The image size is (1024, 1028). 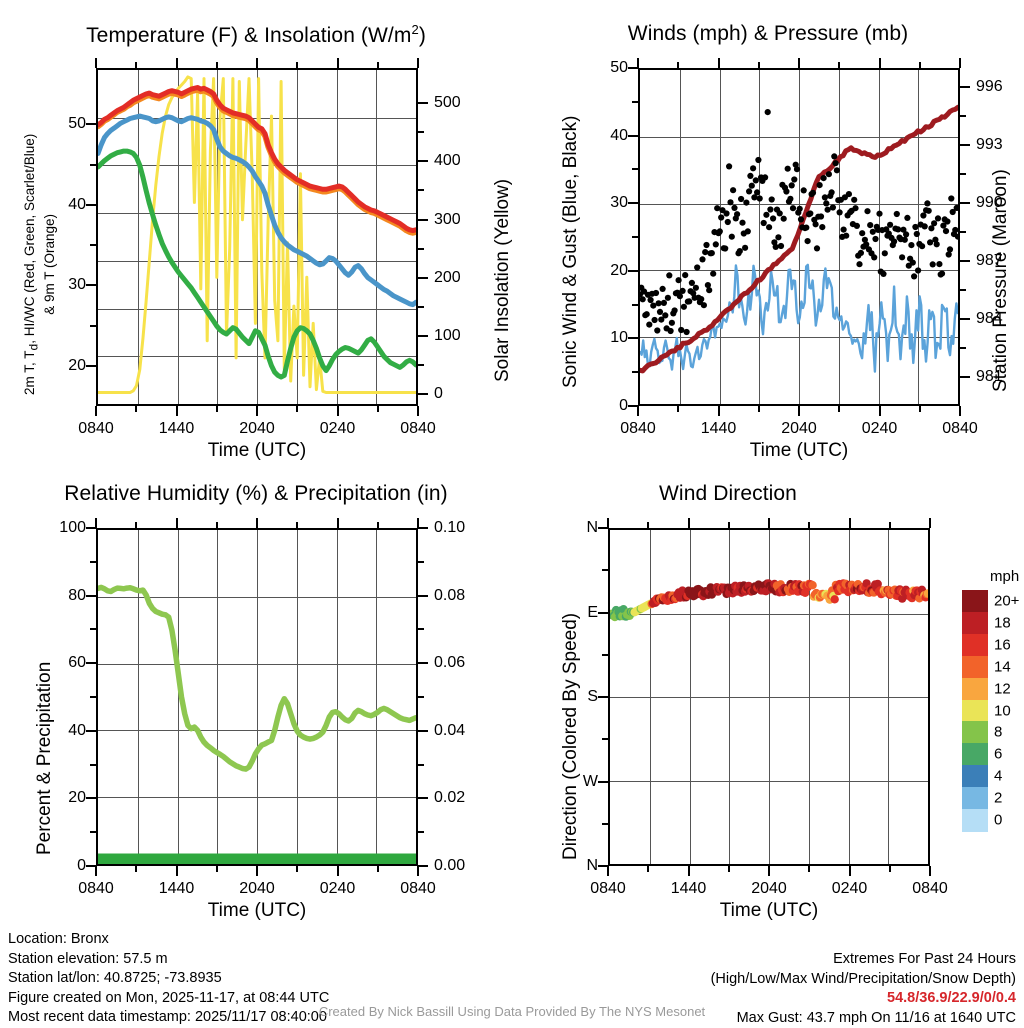 What do you see at coordinates (998, 820) in the screenshot?
I see `colorbar-label: 0` at bounding box center [998, 820].